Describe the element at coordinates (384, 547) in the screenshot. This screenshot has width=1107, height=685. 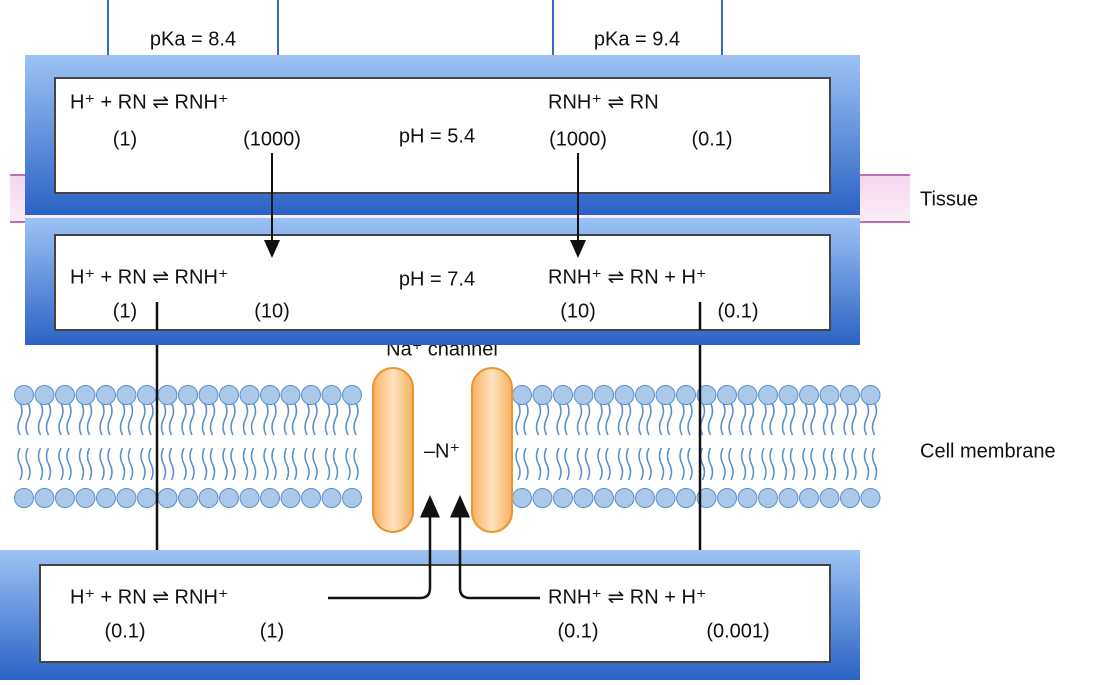
I see `arrow` at that location.